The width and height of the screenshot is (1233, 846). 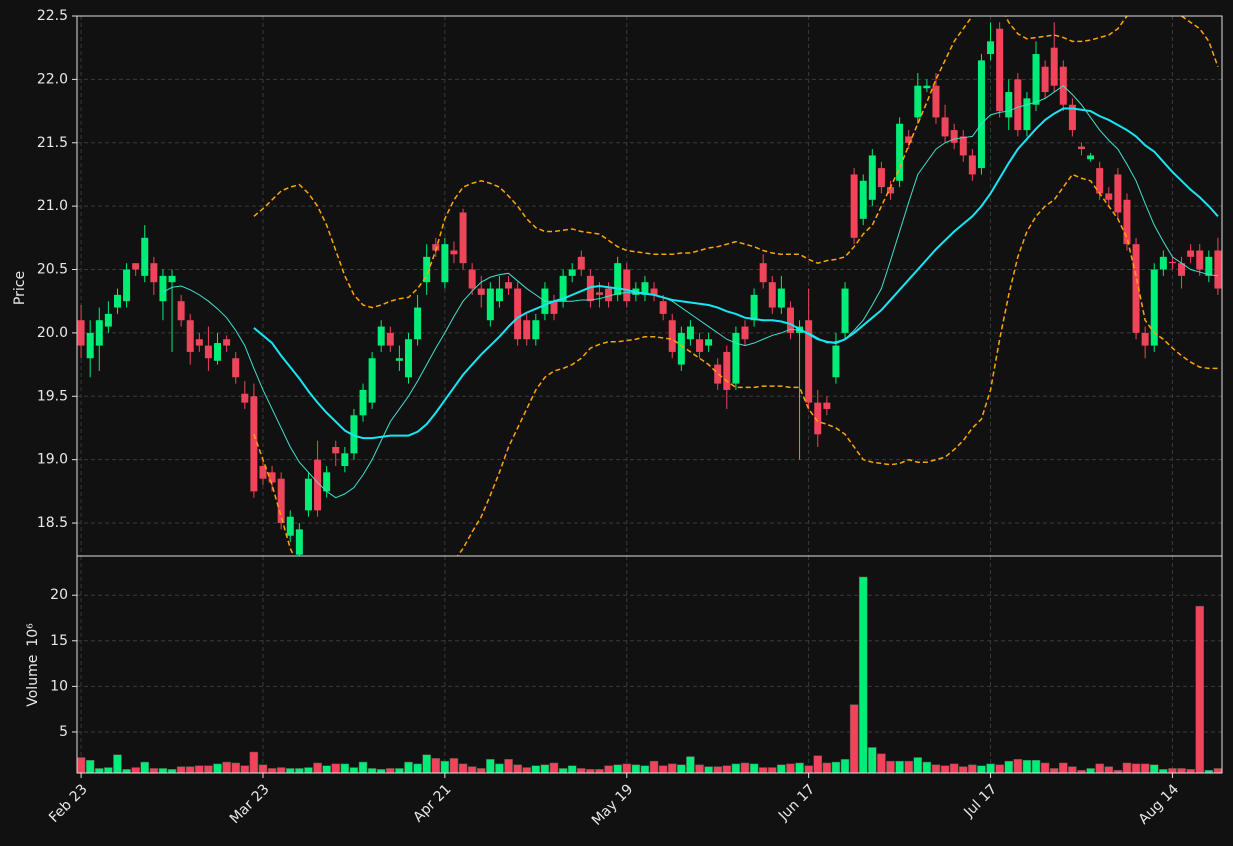 I want to click on y-tick-label: 21.5, so click(x=52, y=143).